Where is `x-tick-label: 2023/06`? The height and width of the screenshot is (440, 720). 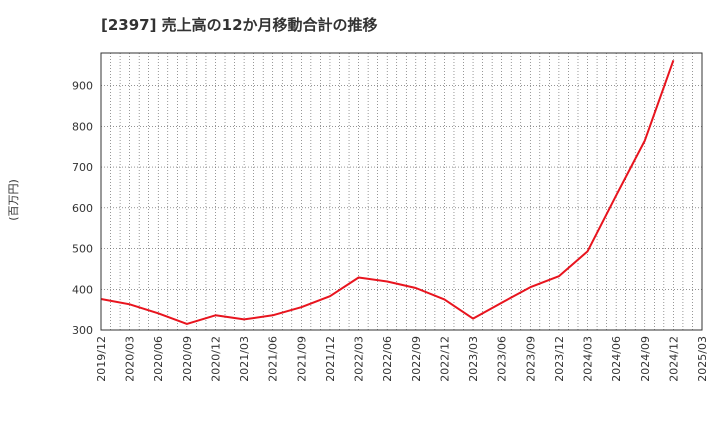 x-tick-label: 2023/06 is located at coordinates (502, 359).